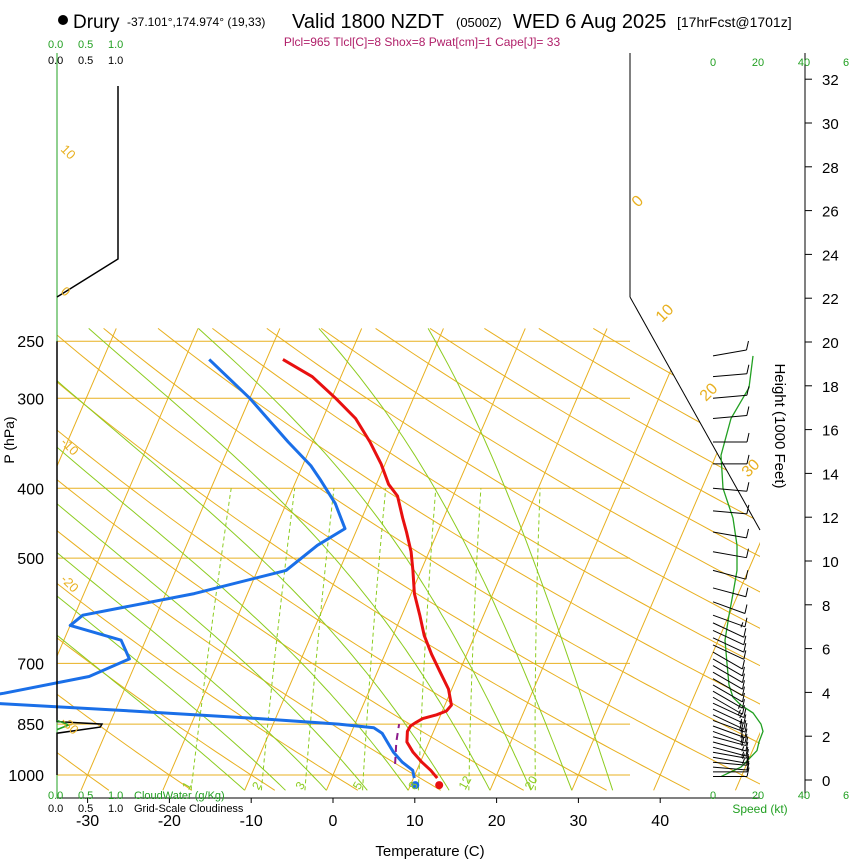 The height and width of the screenshot is (860, 850). I want to click on height-axis-title: Height (1000 Feet), so click(779, 425).